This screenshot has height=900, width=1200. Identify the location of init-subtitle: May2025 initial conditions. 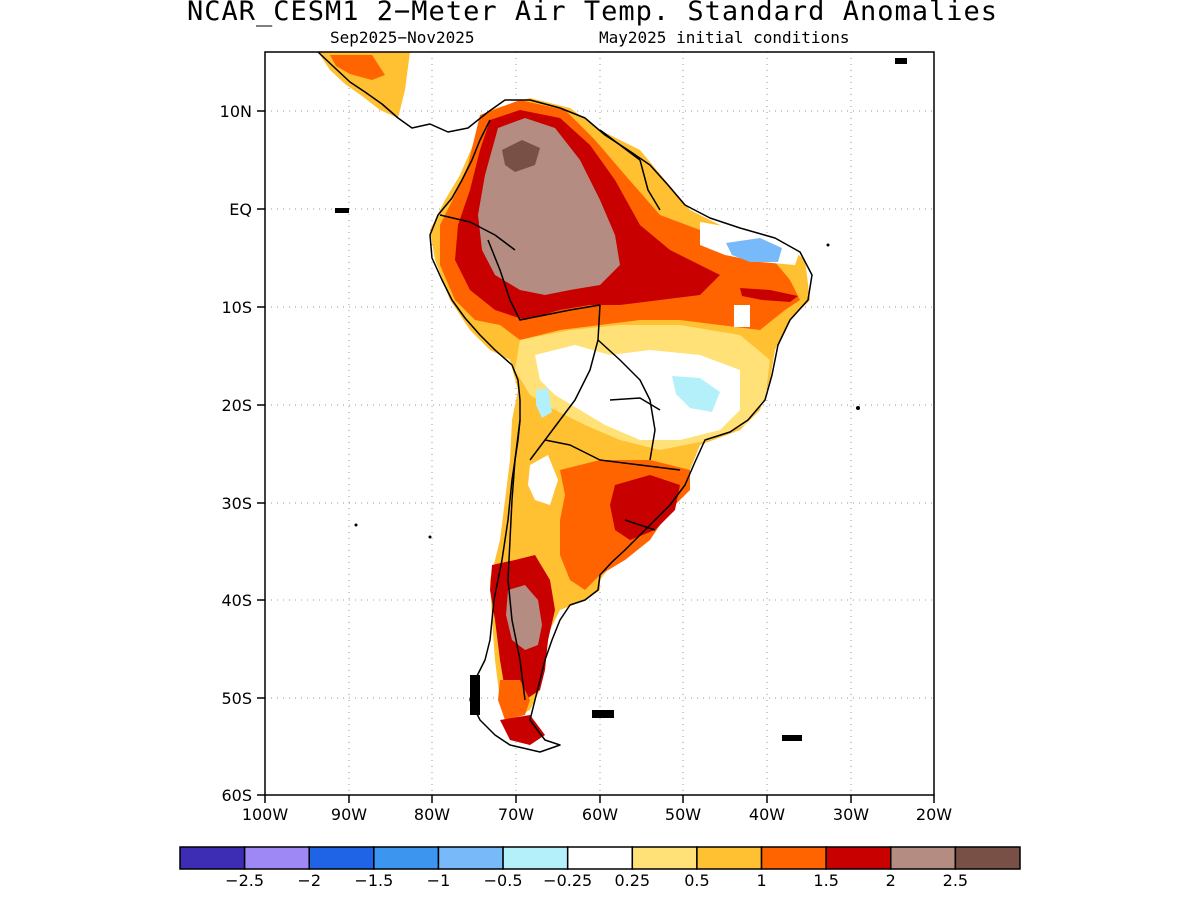
(724, 37).